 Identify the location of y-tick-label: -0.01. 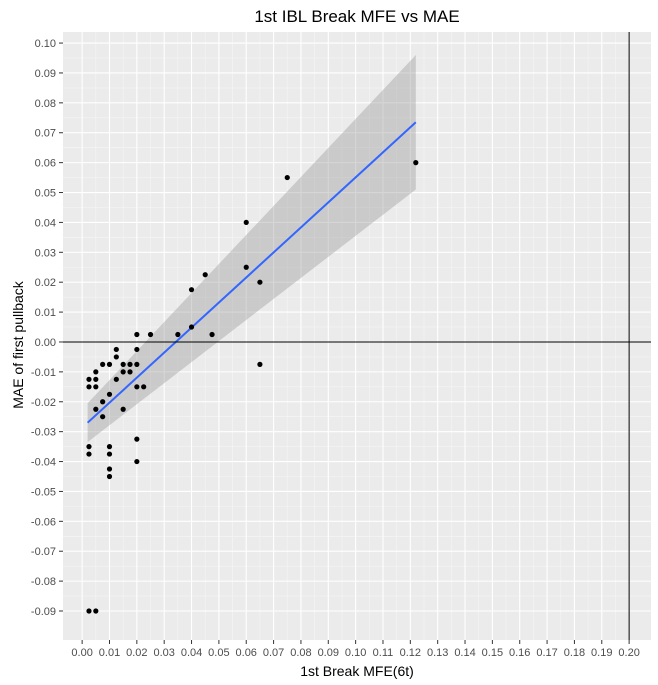
(43, 373).